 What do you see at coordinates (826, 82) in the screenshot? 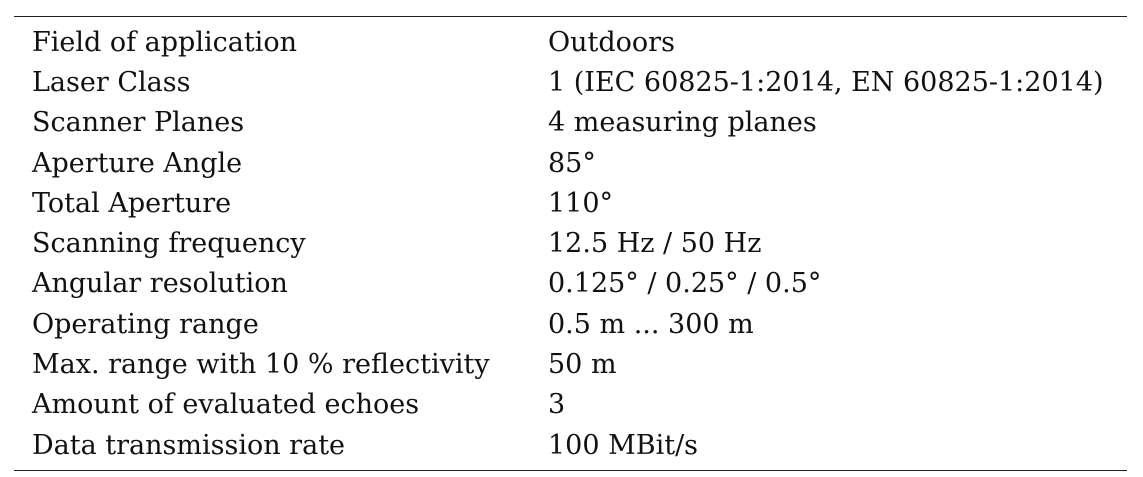
I see `row-value: 1 (IEC 60825-1:2014, EN 60825-1:2014)` at bounding box center [826, 82].